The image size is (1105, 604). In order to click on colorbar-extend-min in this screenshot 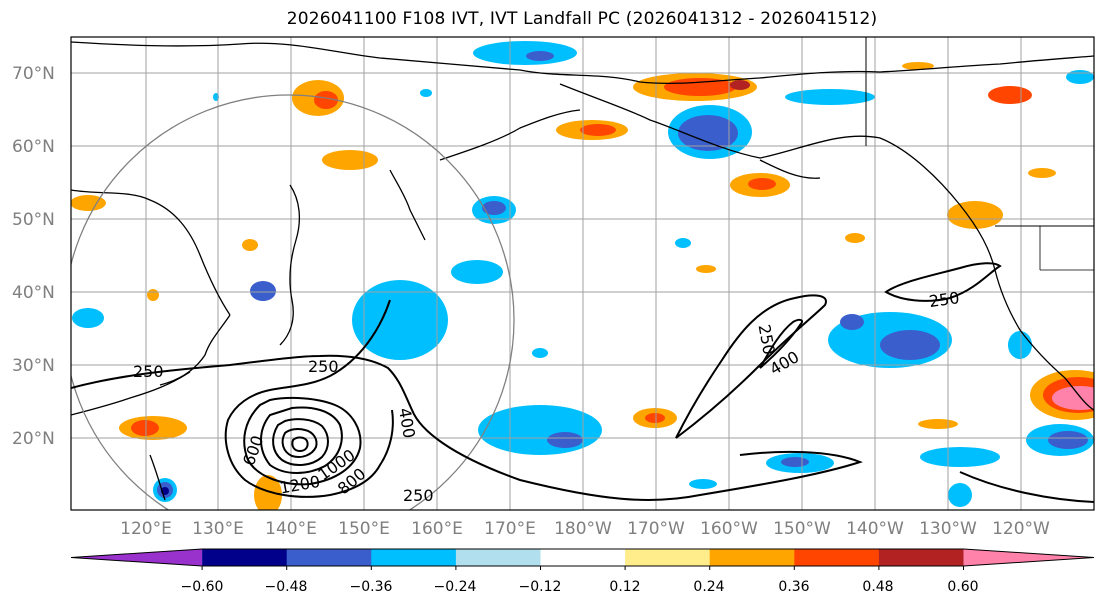, I will do `click(137, 557)`.